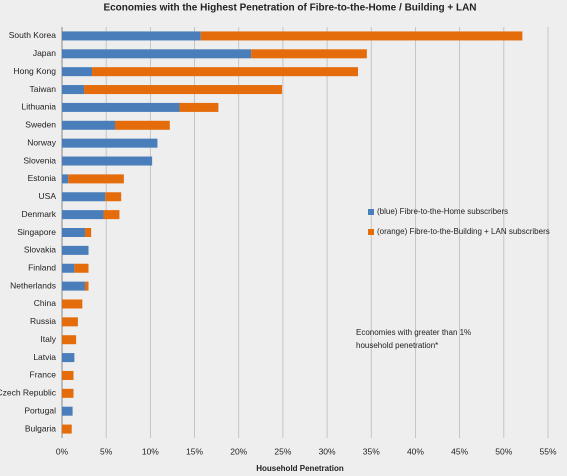 Image resolution: width=567 pixels, height=476 pixels. Describe the element at coordinates (459, 451) in the screenshot. I see `x-tick-label: 45%` at that location.